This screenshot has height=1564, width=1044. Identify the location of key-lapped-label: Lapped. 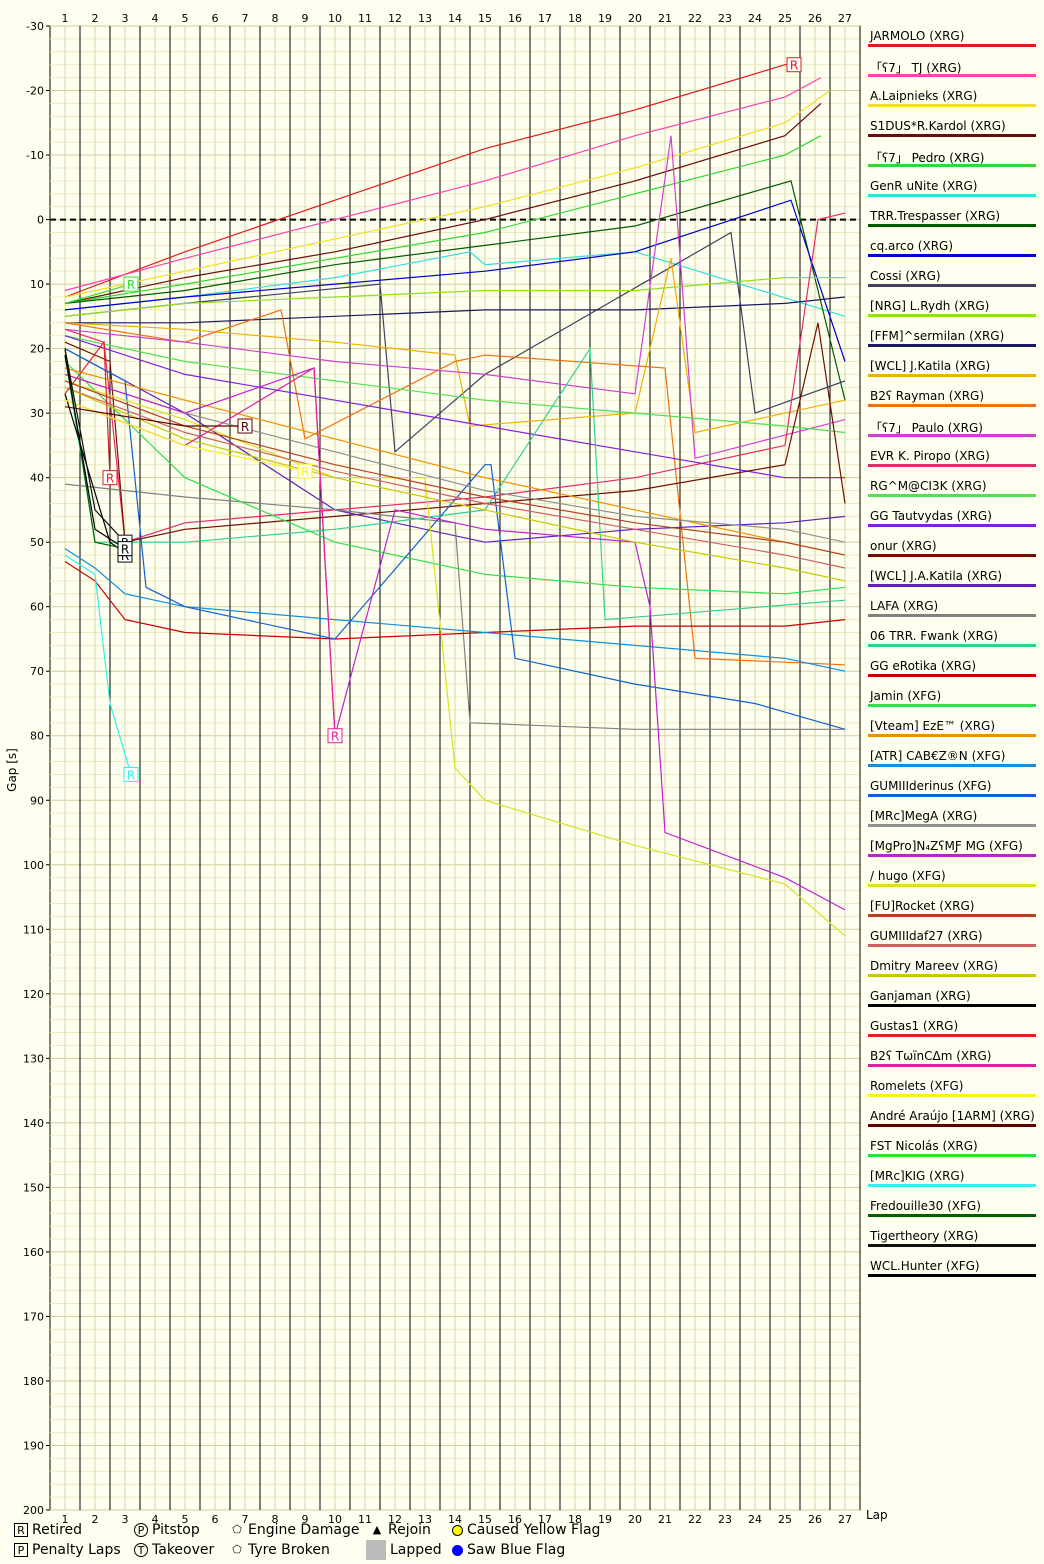
(416, 1550).